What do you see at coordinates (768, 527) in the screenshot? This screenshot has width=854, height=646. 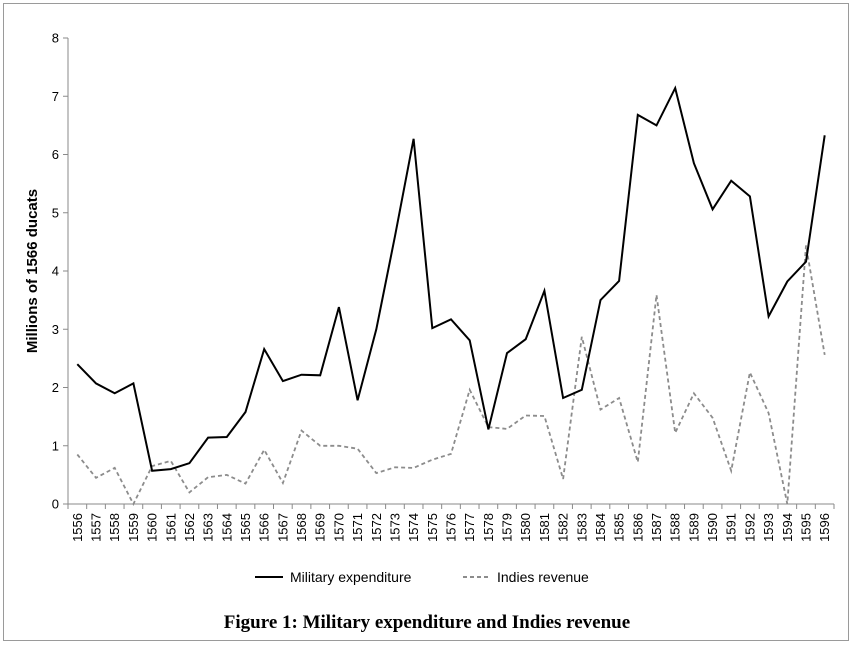 I see `x-tick-label: 1593` at bounding box center [768, 527].